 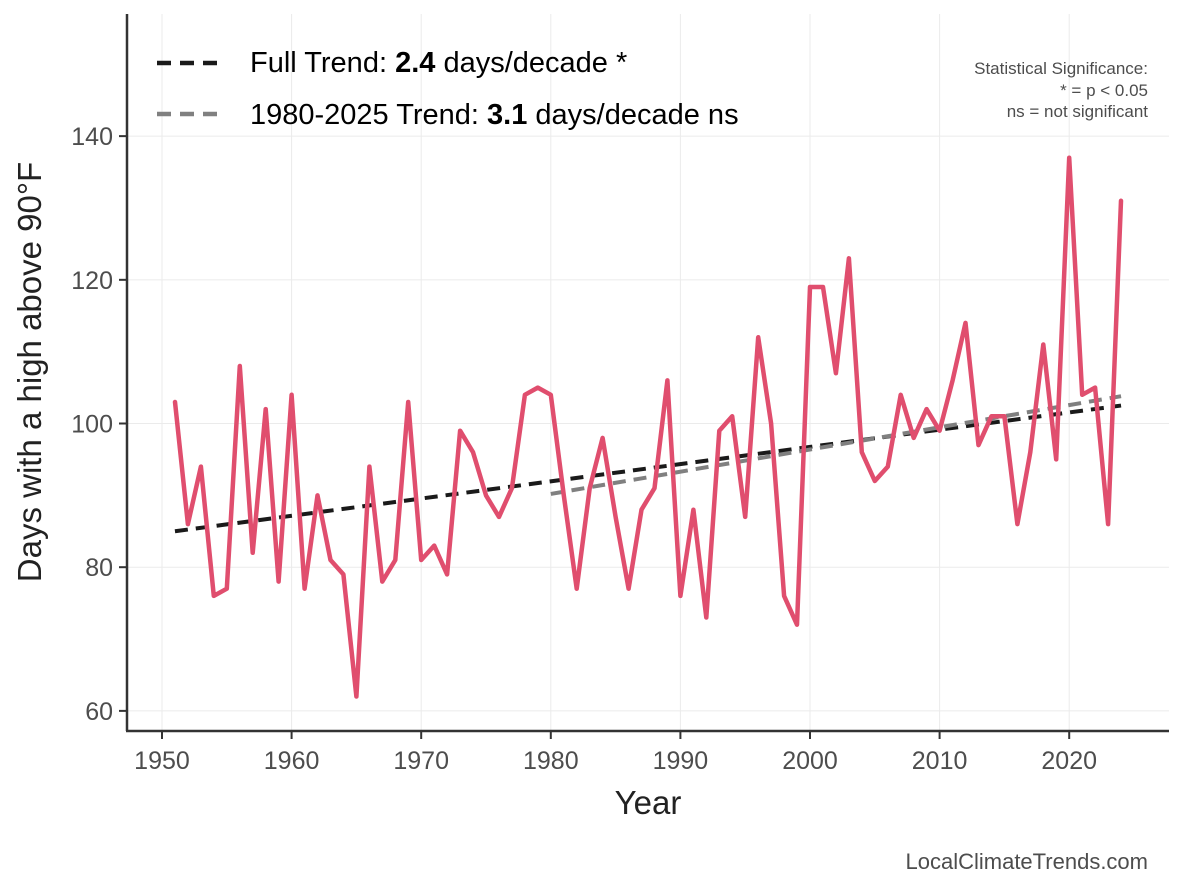 I want to click on y-tick-label: 80, so click(x=99, y=568).